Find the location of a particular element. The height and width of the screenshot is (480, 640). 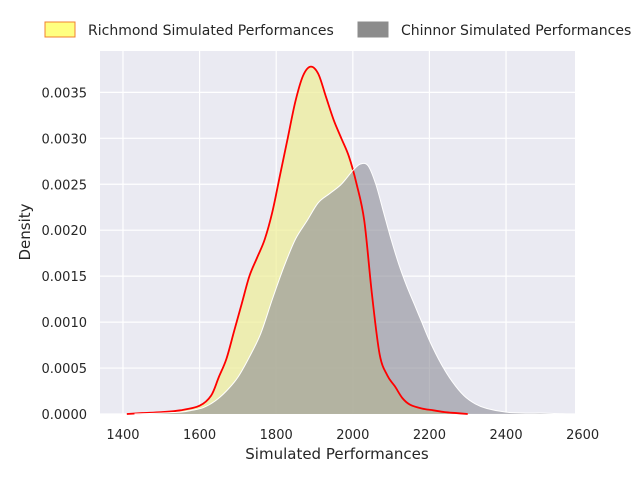

y-tick-label: 0.0020 is located at coordinates (65, 231).